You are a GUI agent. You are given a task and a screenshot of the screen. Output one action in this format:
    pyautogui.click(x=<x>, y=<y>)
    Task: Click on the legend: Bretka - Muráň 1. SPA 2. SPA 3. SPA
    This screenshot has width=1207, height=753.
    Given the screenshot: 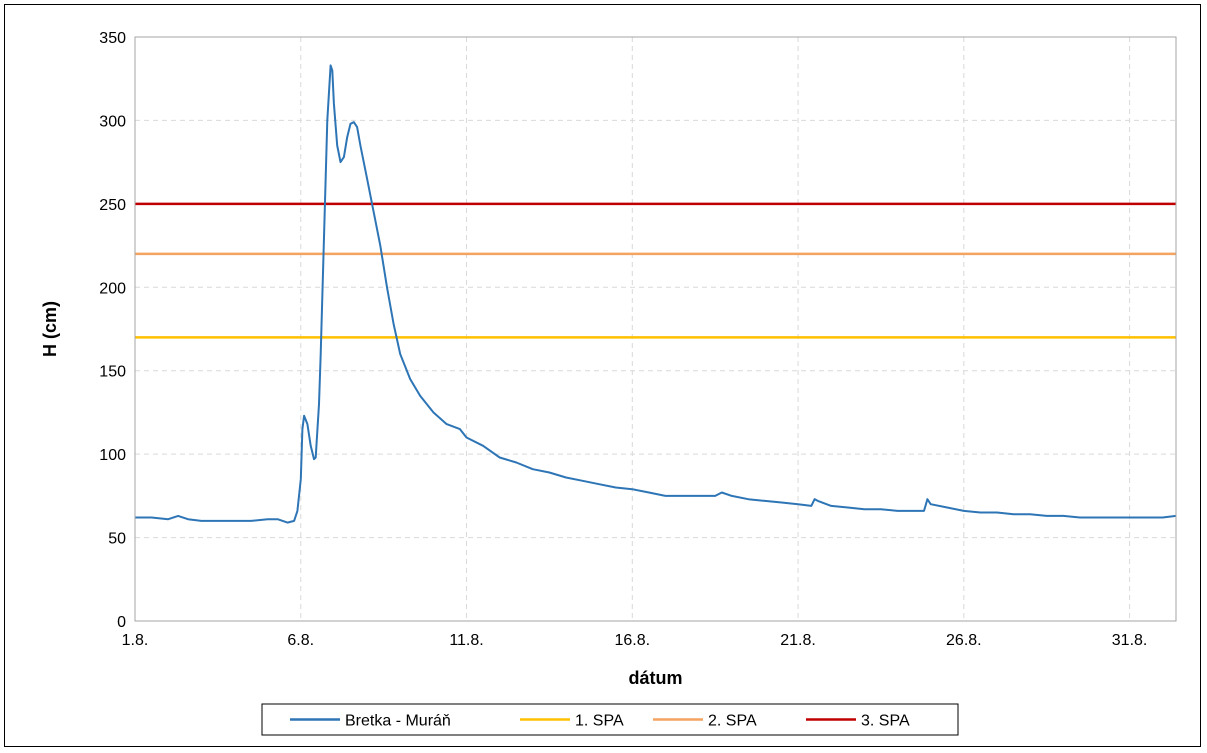 What is the action you would take?
    pyautogui.click(x=610, y=719)
    